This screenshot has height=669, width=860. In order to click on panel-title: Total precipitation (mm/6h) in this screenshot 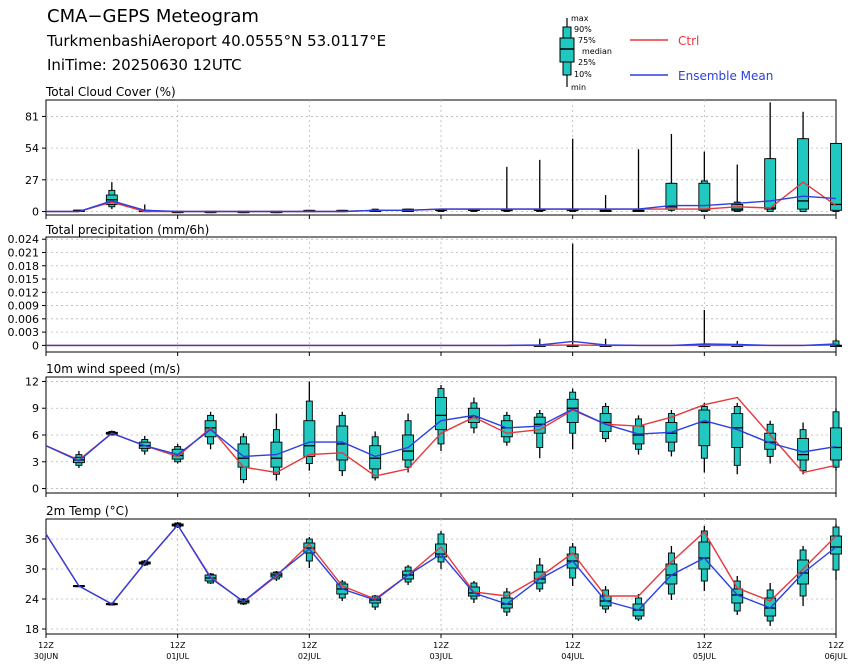, I will do `click(127, 230)`.